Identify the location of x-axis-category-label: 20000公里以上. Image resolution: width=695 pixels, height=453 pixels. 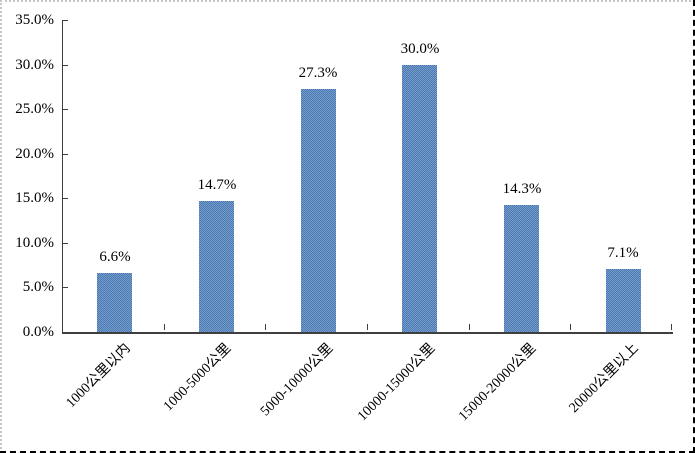
(604, 378).